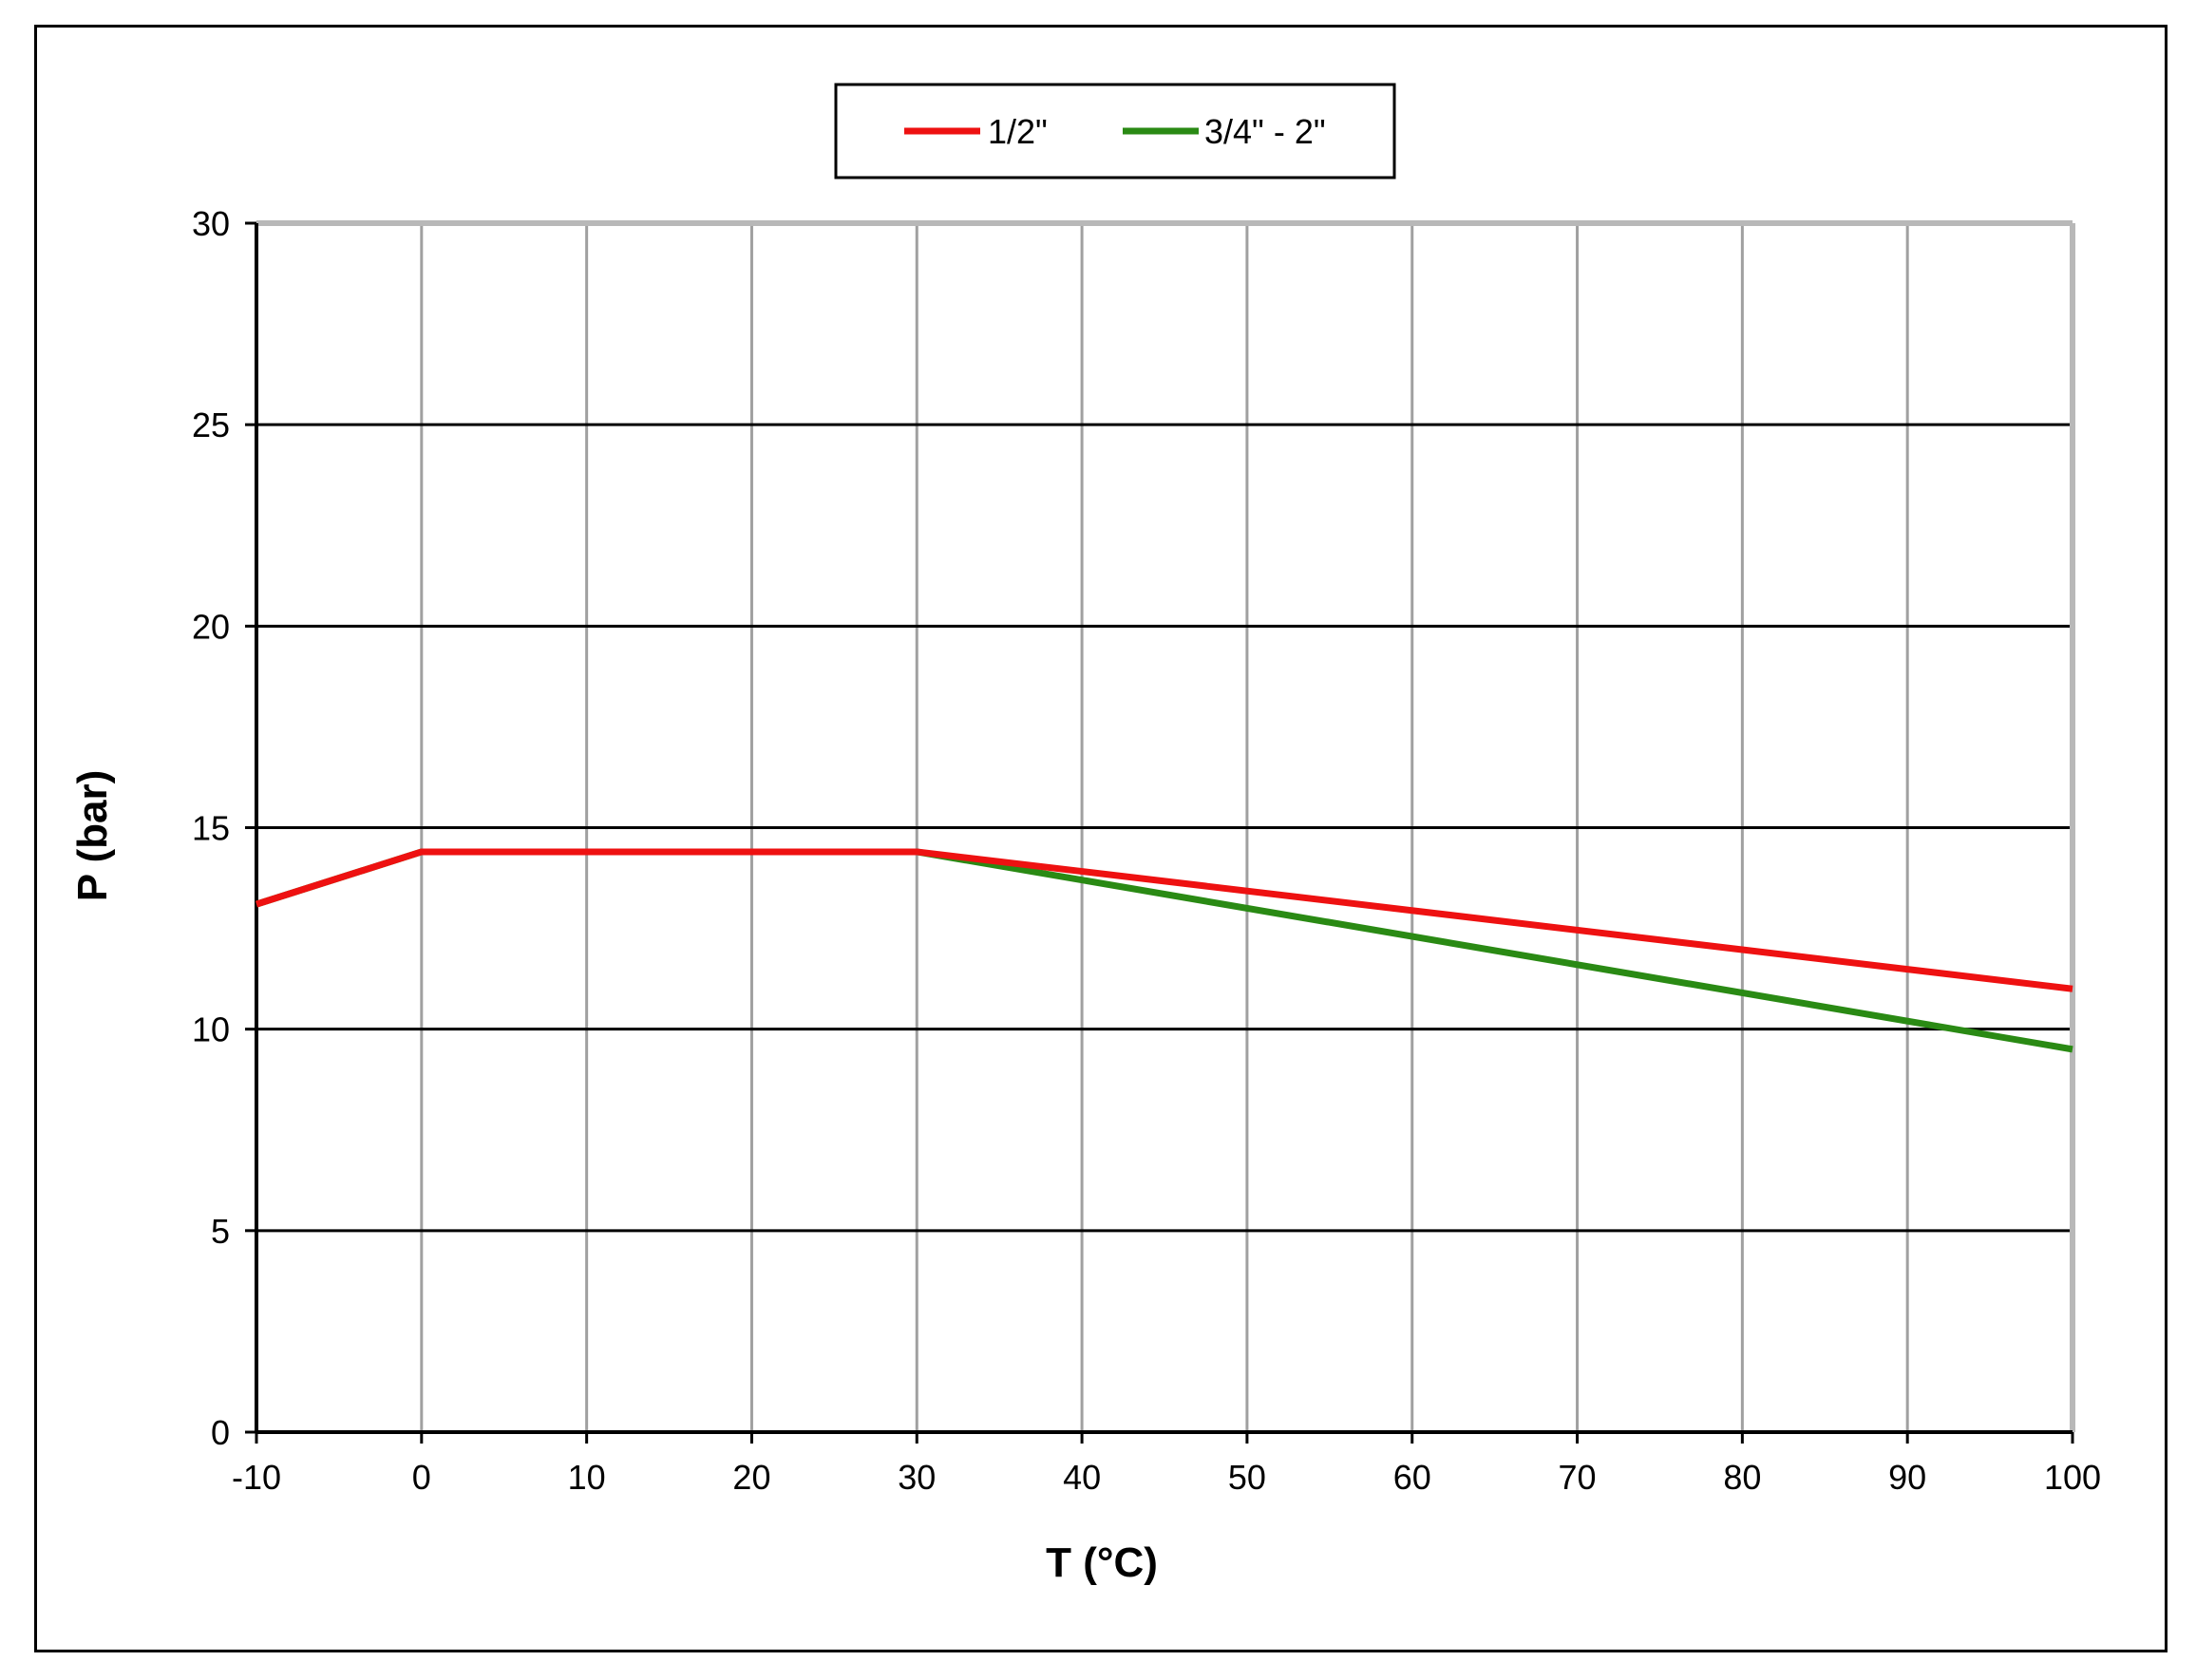  What do you see at coordinates (211, 626) in the screenshot?
I see `y-tick-label-20: 20` at bounding box center [211, 626].